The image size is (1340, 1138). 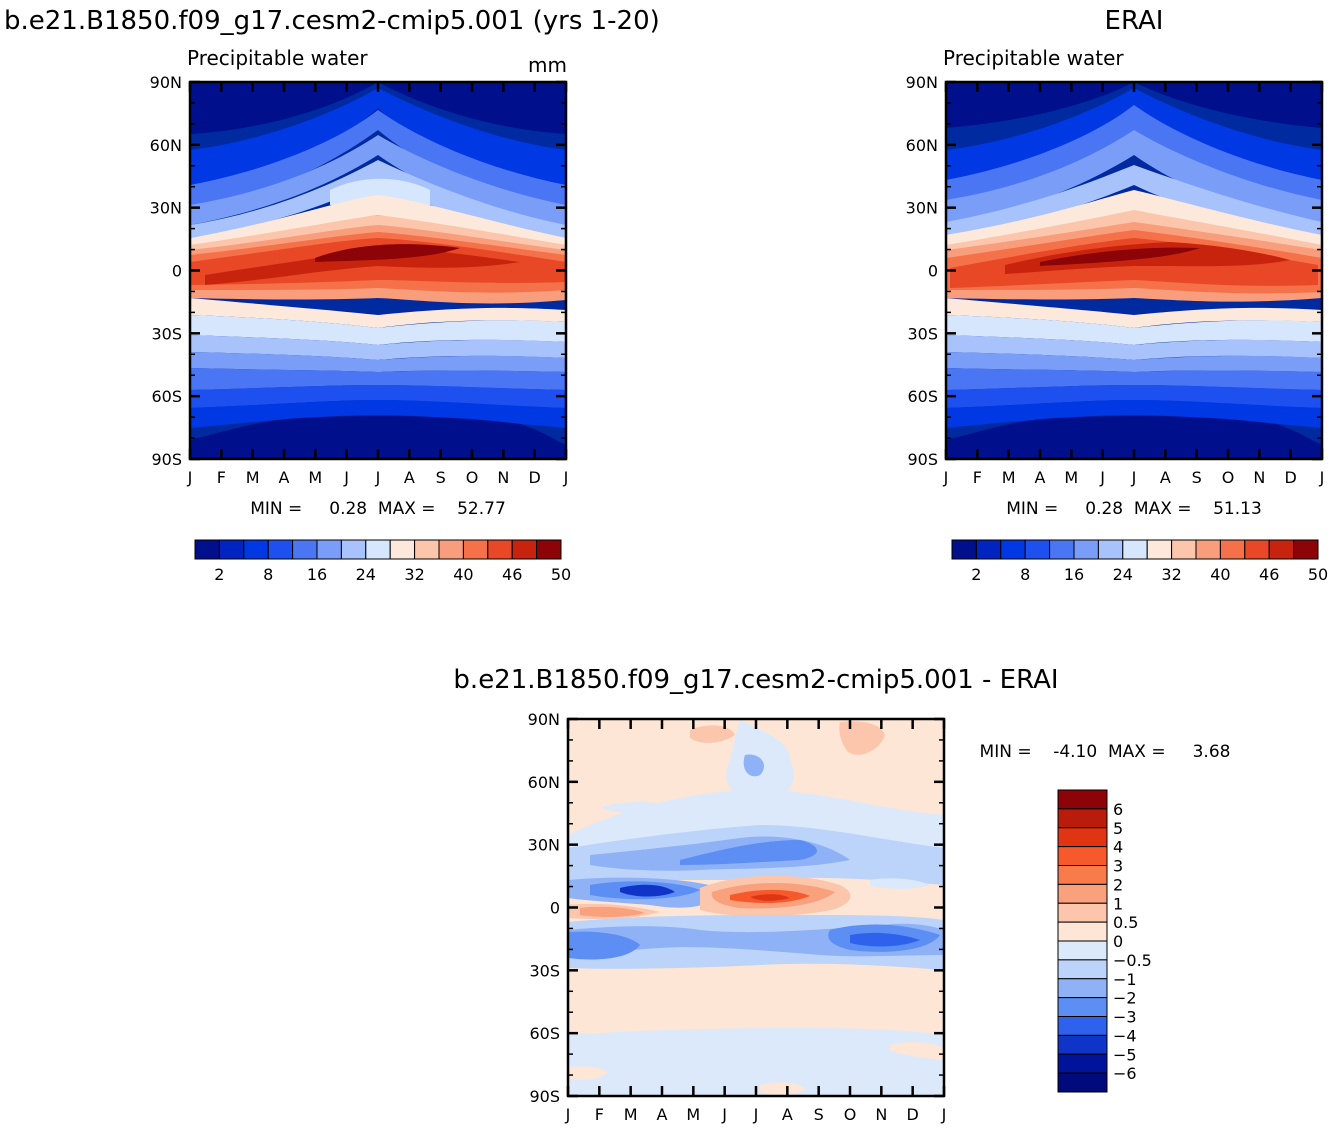 I want to click on y-tick-label: 60S, so click(x=166, y=396).